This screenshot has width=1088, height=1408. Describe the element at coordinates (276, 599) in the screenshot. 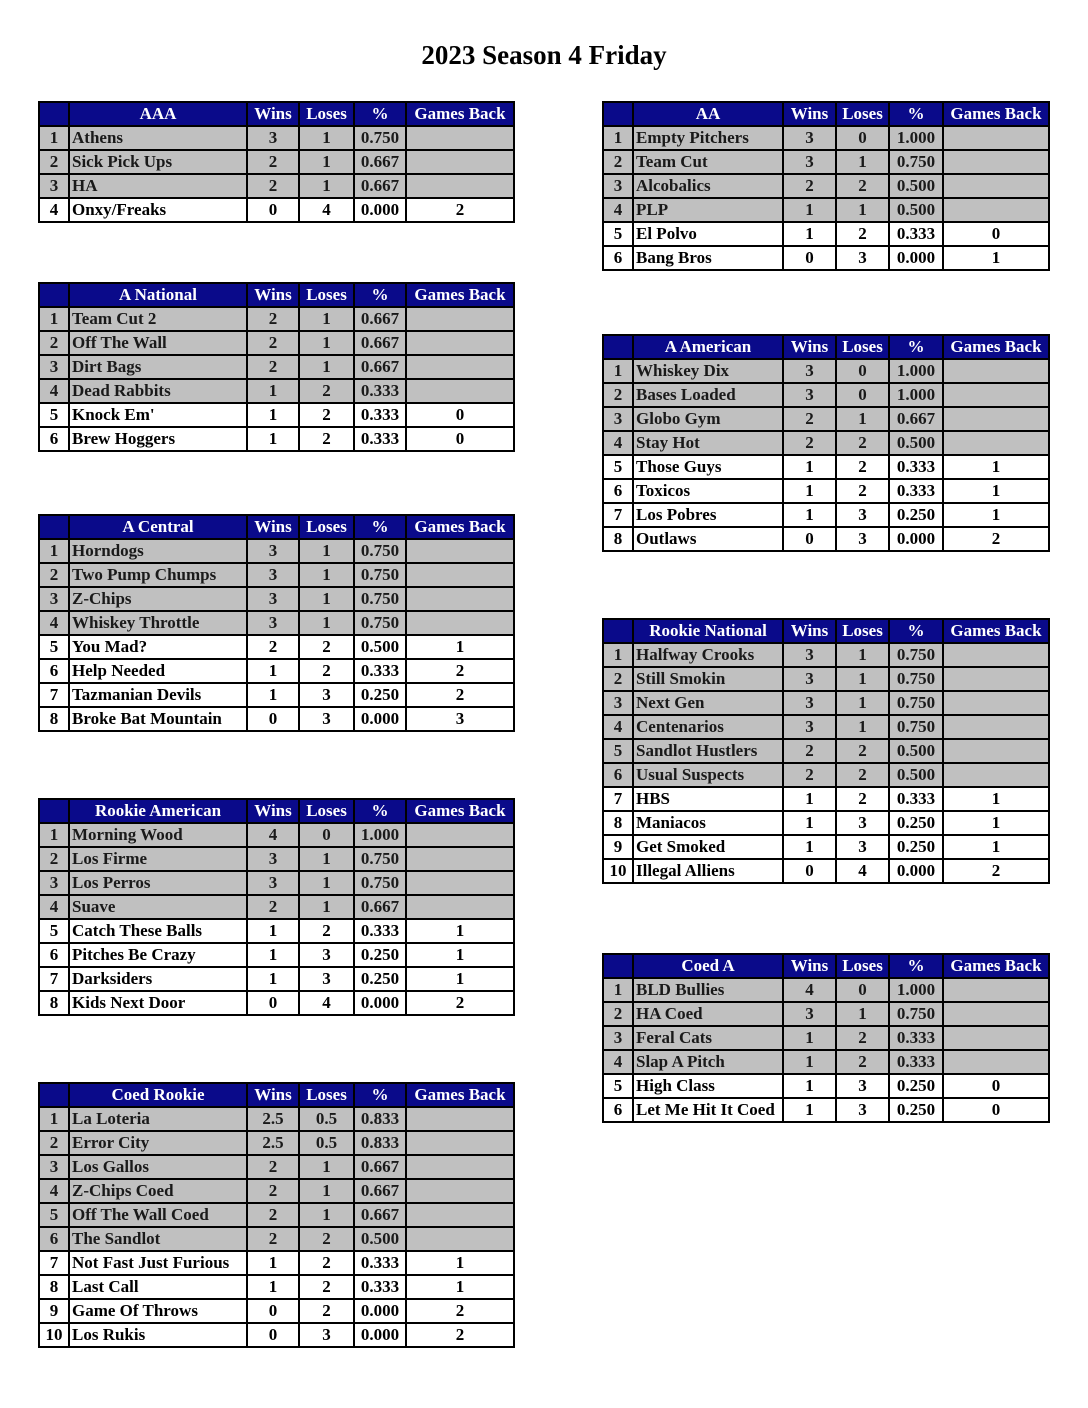

I see `table-row: 3 Z-Chips 3 1 0.750` at that location.